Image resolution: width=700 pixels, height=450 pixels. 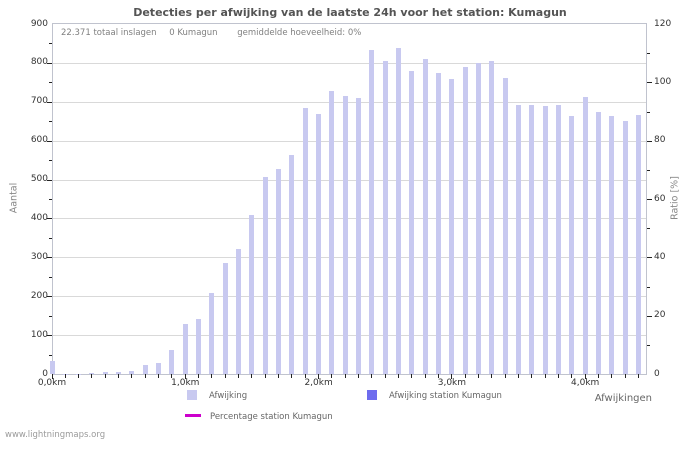 What do you see at coordinates (193, 415) in the screenshot?
I see `percentage-line-swatch-icon` at bounding box center [193, 415].